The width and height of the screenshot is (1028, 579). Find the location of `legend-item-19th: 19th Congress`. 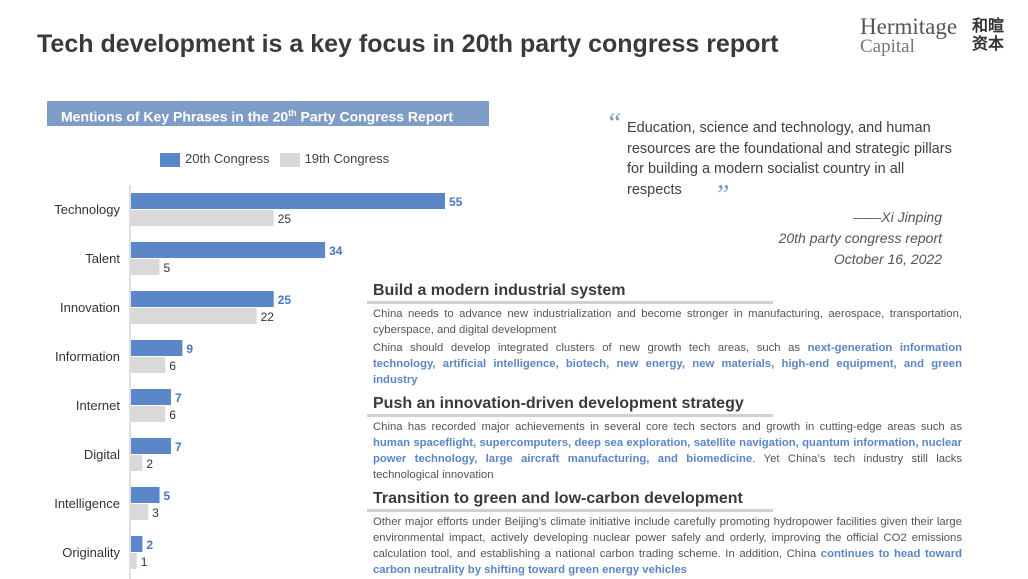

legend-item-19th: 19th Congress is located at coordinates (334, 159).